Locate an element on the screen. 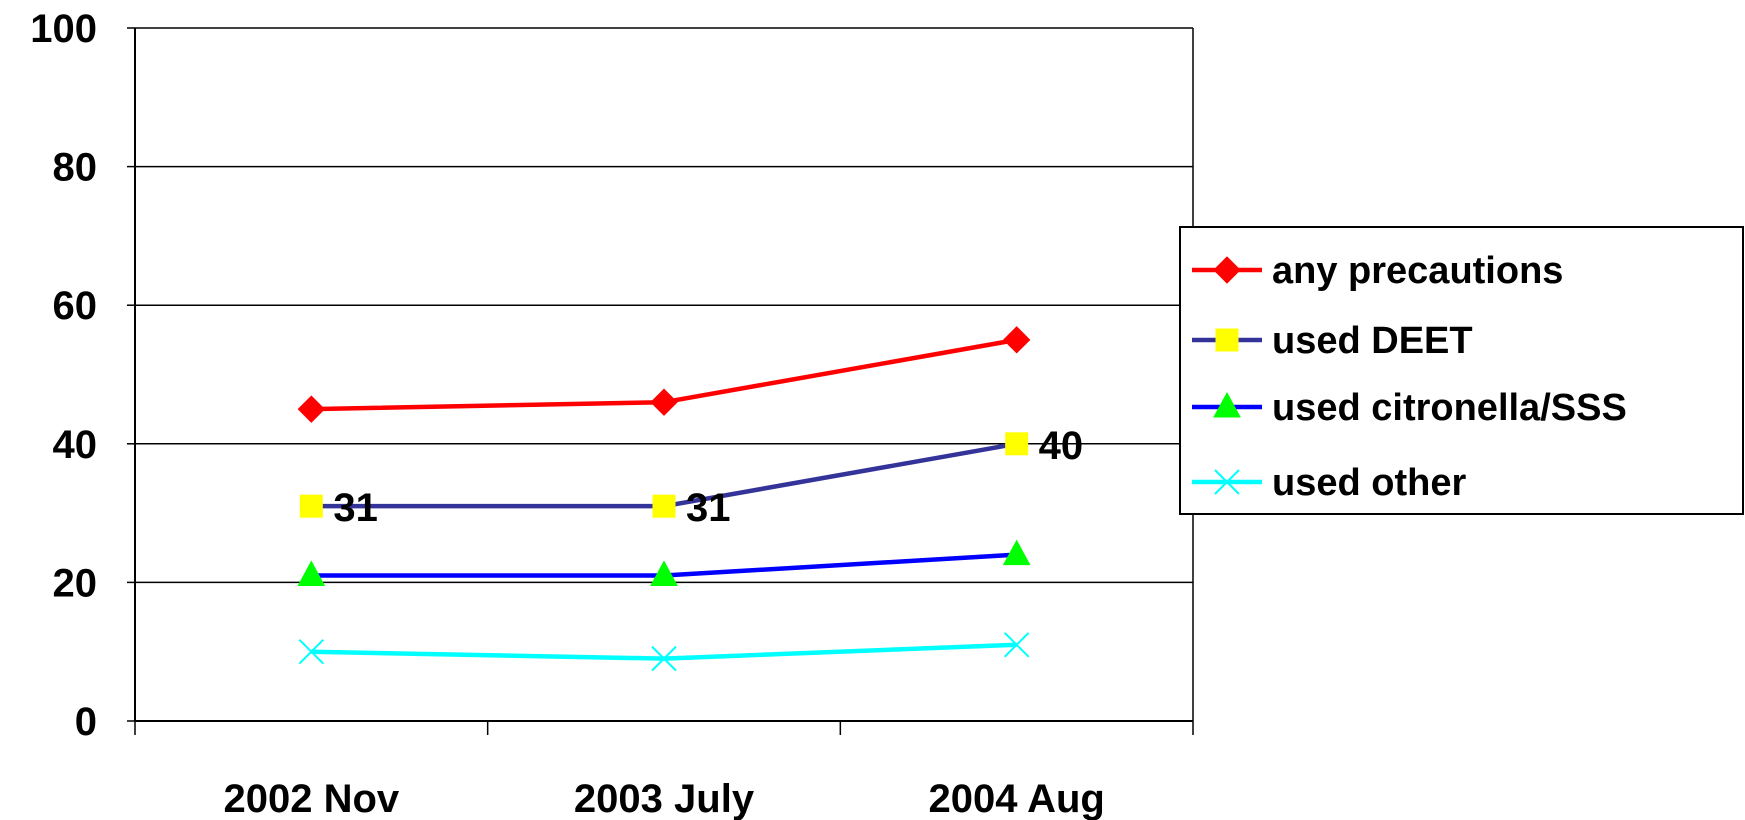 The width and height of the screenshot is (1745, 820). legend-label: used other is located at coordinates (1369, 483).